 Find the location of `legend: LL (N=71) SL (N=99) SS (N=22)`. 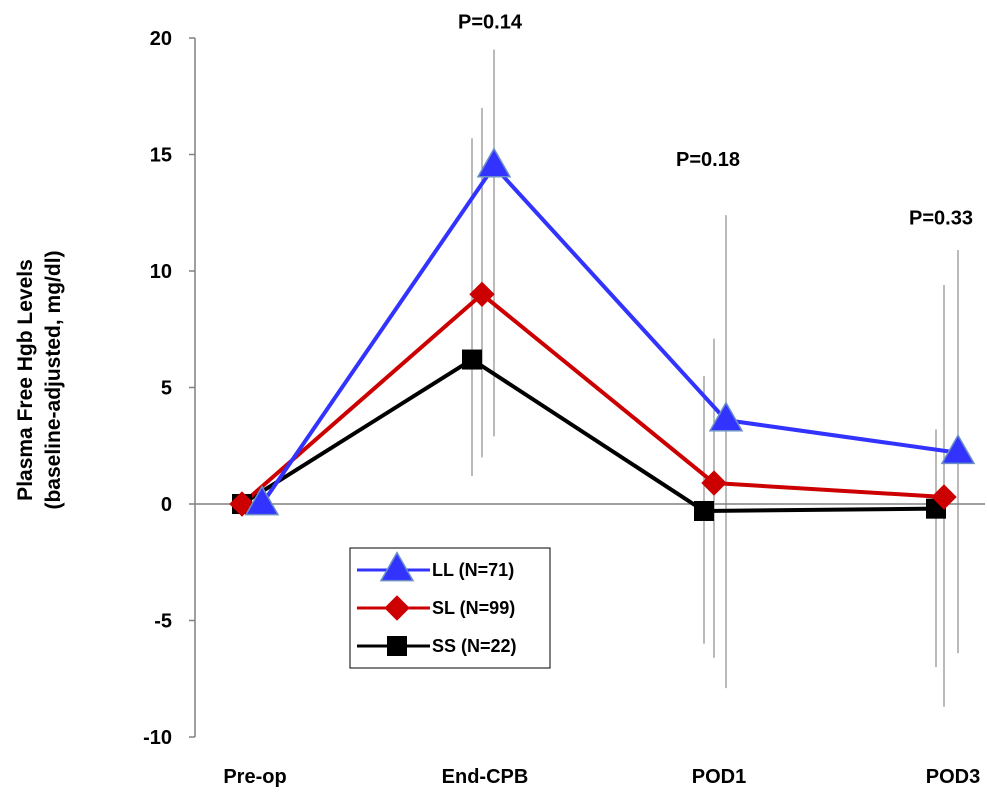

legend: LL (N=71) SL (N=99) SS (N=22) is located at coordinates (450, 608).